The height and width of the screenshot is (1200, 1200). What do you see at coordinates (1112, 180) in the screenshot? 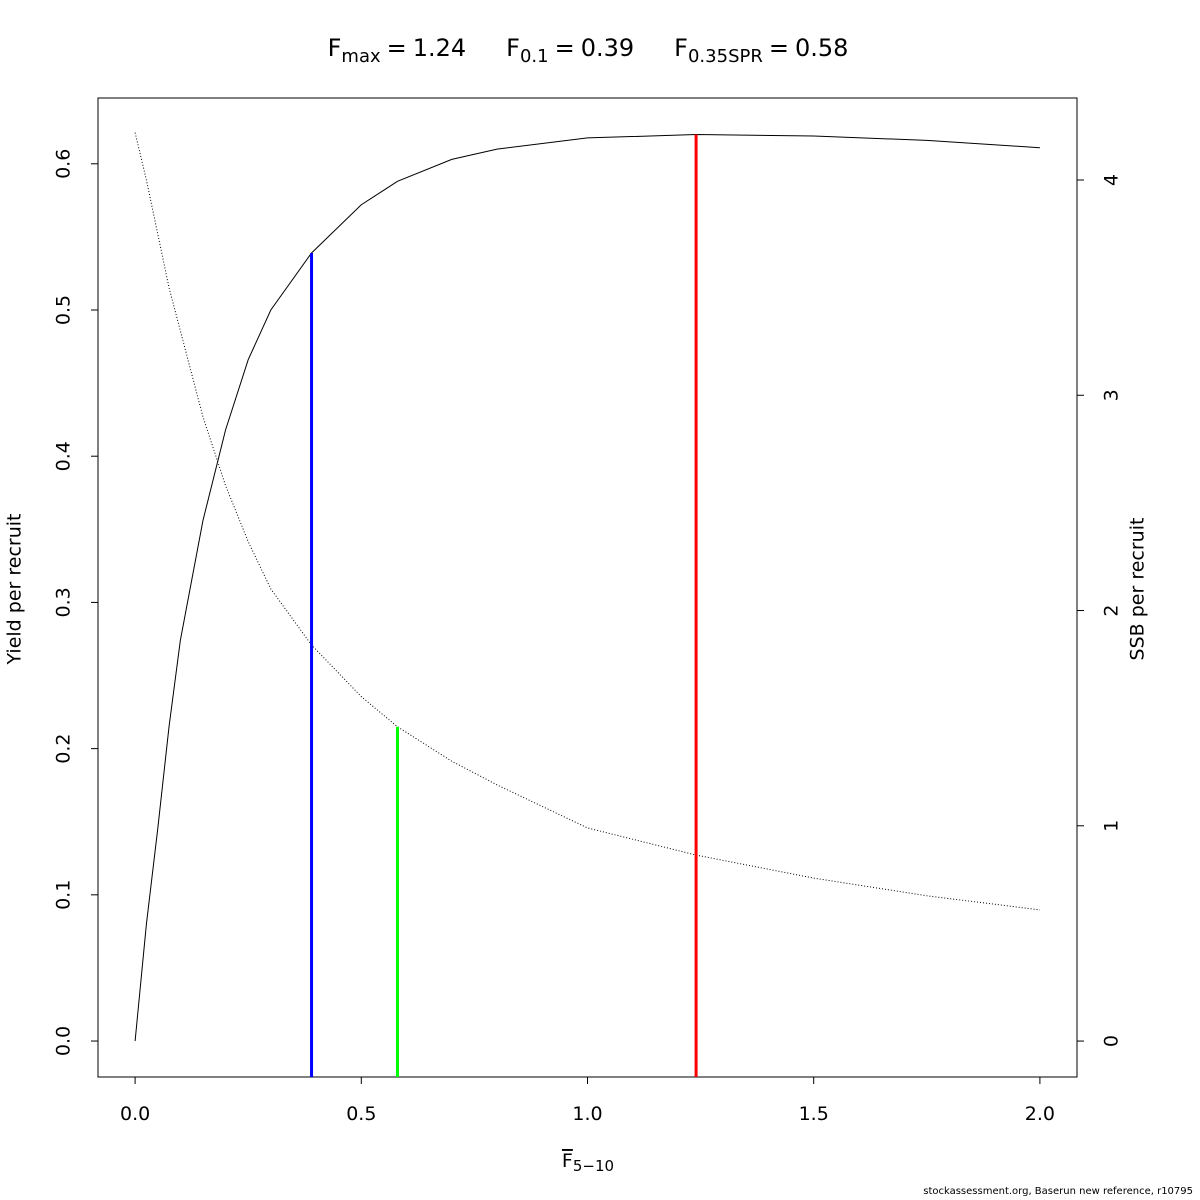
I see `y2-tick-label: 4` at bounding box center [1112, 180].